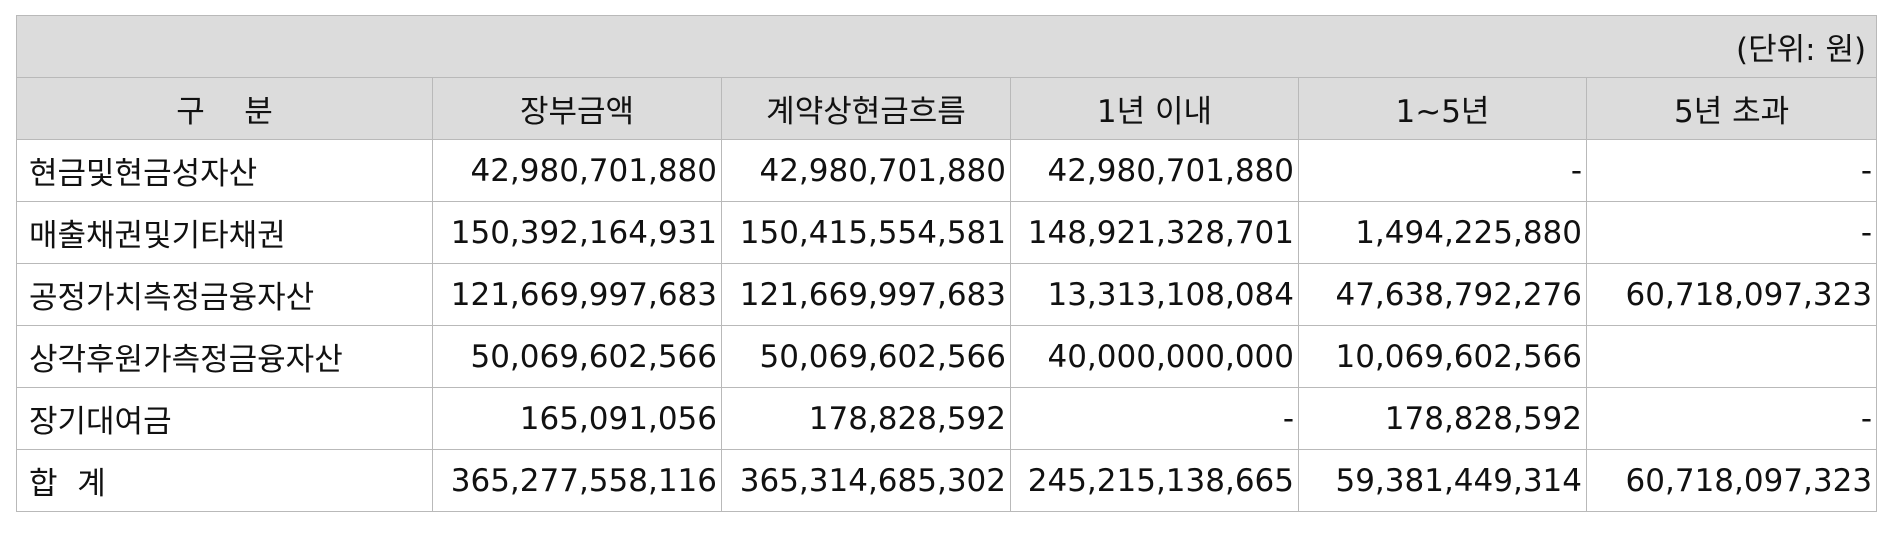 This screenshot has width=1891, height=536. I want to click on header-1-to-5-years: 1~5년, so click(1442, 108).